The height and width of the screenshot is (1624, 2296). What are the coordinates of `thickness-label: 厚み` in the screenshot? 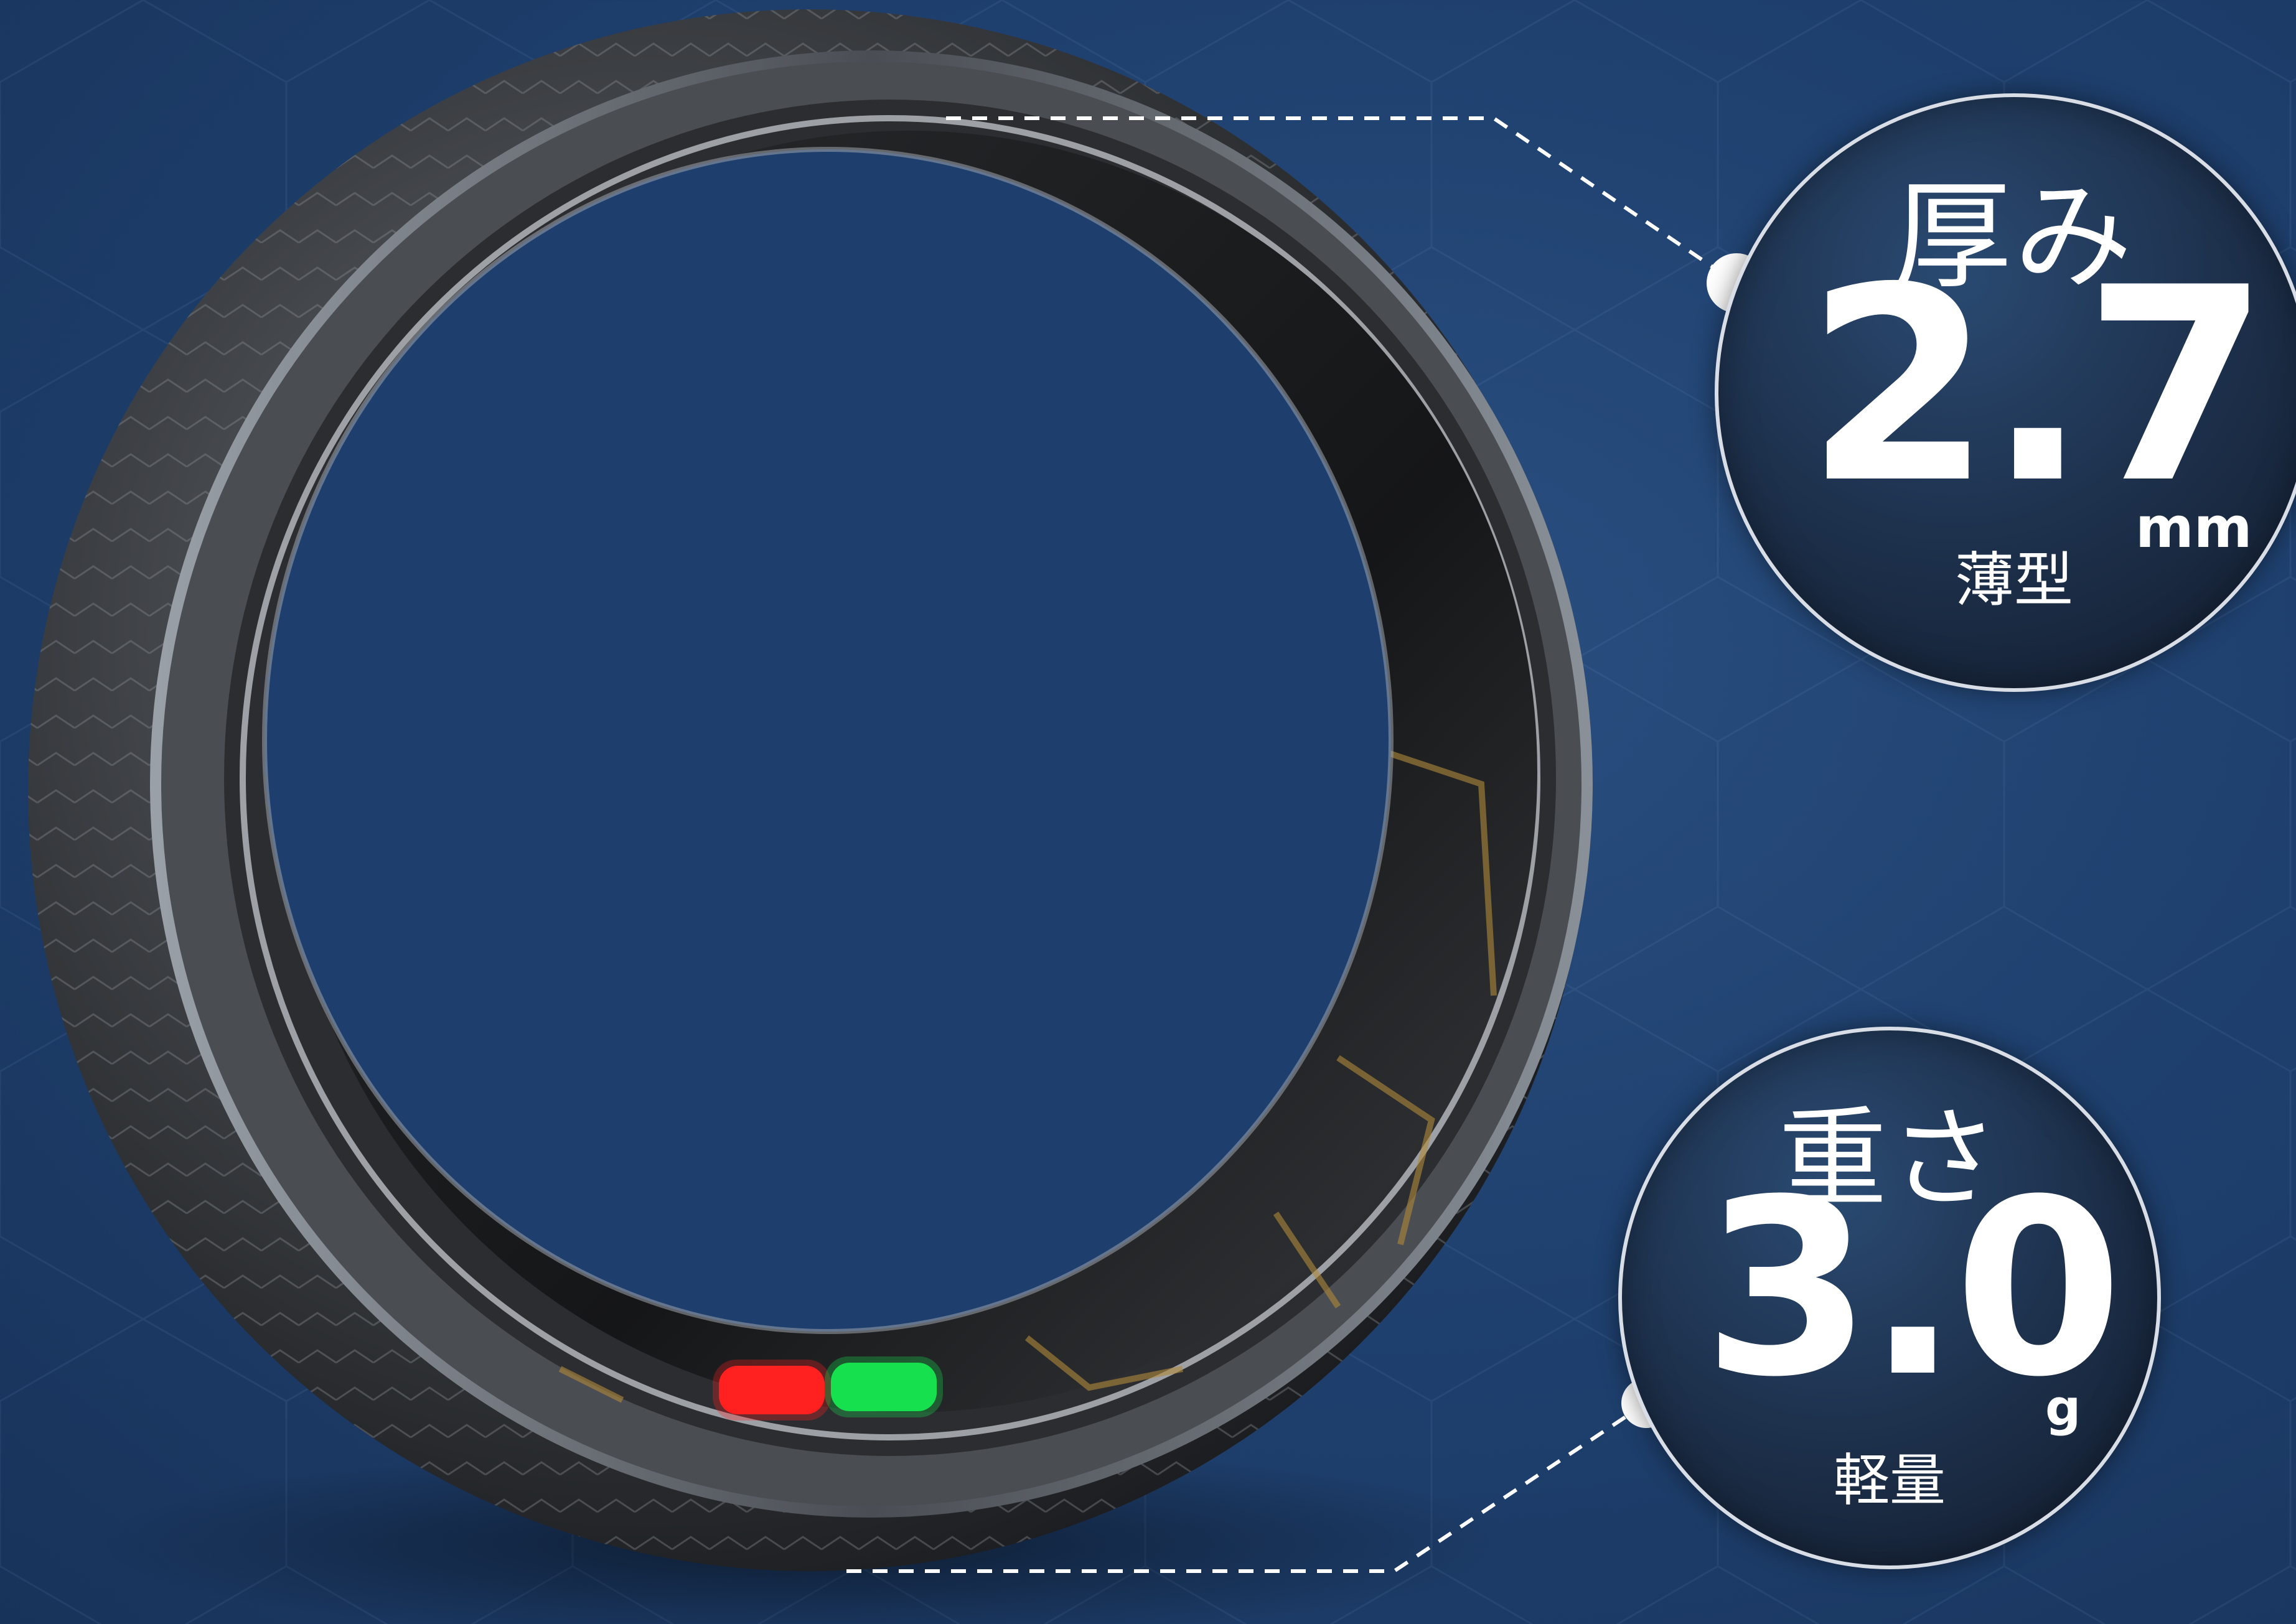 It's located at (2014, 237).